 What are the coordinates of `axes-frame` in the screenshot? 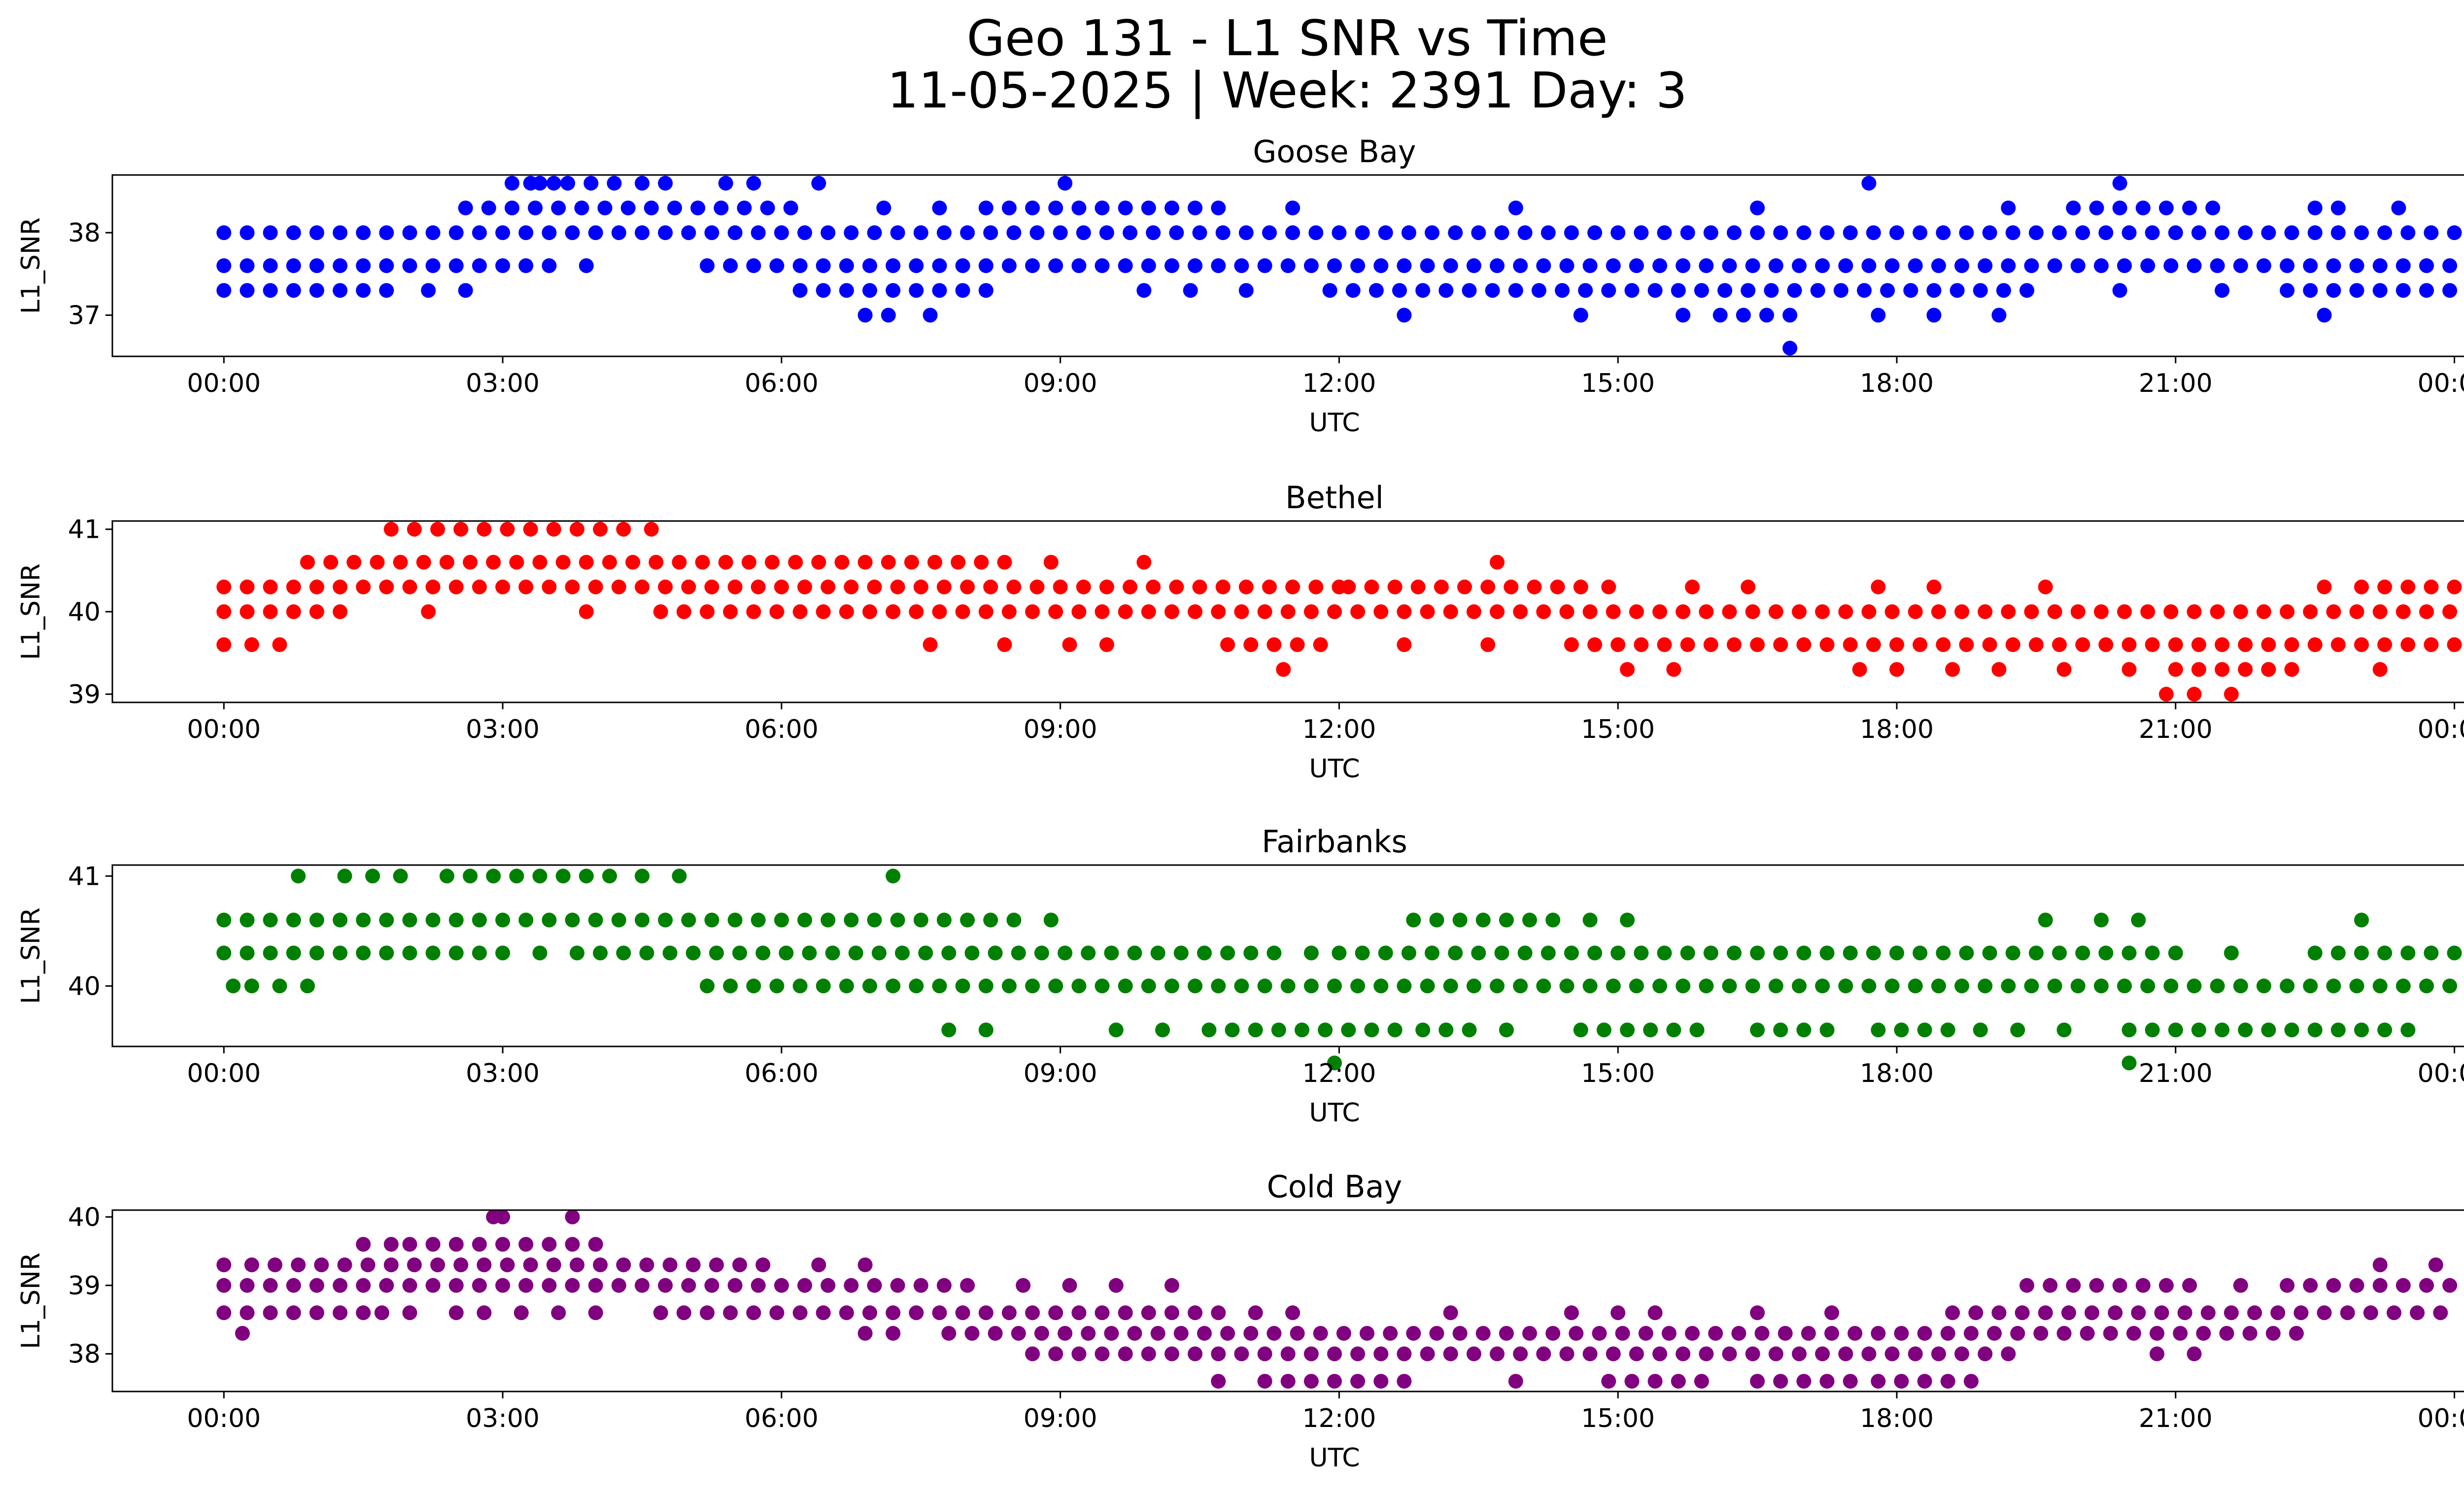 It's located at (1287, 955).